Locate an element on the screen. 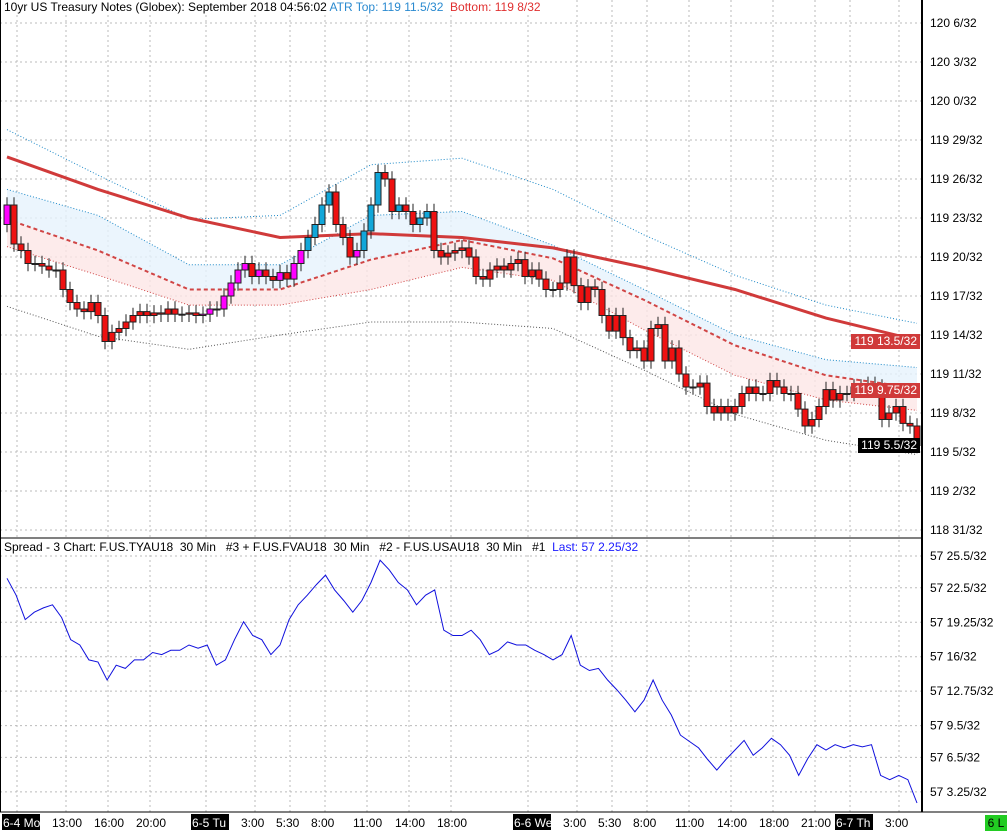  price-axis-label: 119 2/32 is located at coordinates (953, 491).